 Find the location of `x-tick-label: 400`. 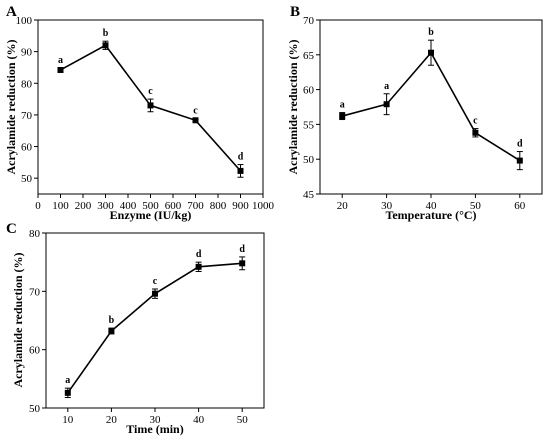

x-tick-label: 400 is located at coordinates (128, 206).